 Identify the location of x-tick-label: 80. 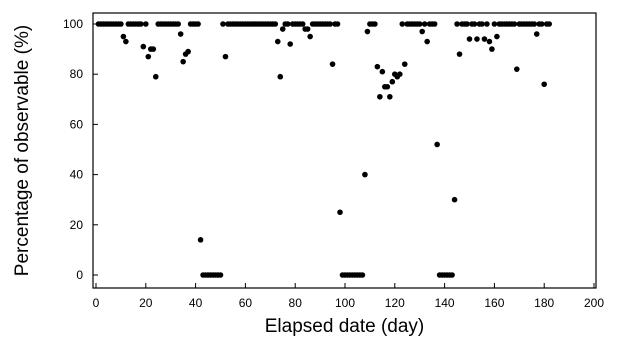
(296, 303).